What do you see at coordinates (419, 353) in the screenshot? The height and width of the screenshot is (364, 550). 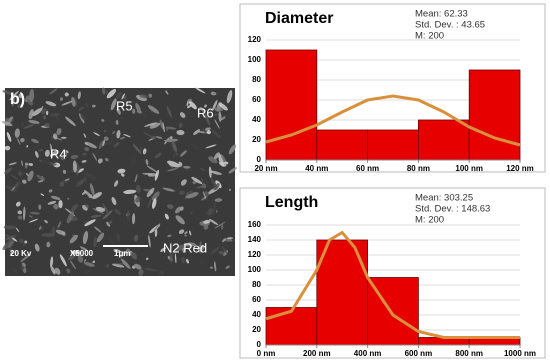 I see `x-tick-label: 600 nm` at bounding box center [419, 353].